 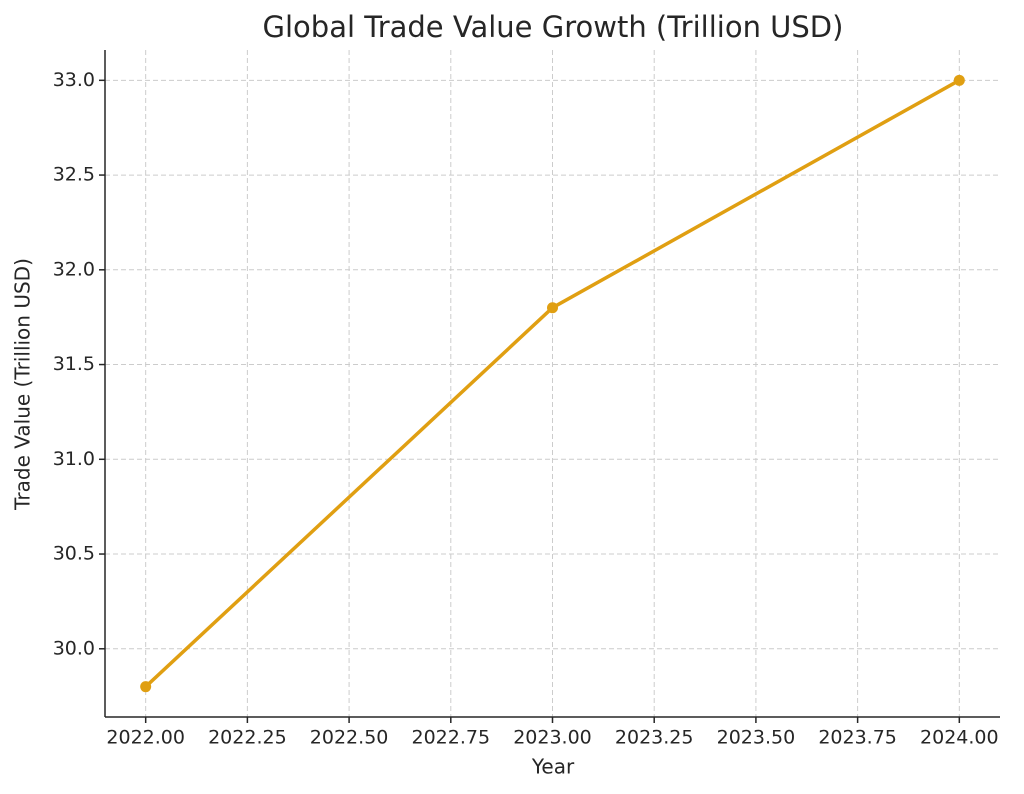 I want to click on x-tick-label: 2024.00, so click(x=959, y=738).